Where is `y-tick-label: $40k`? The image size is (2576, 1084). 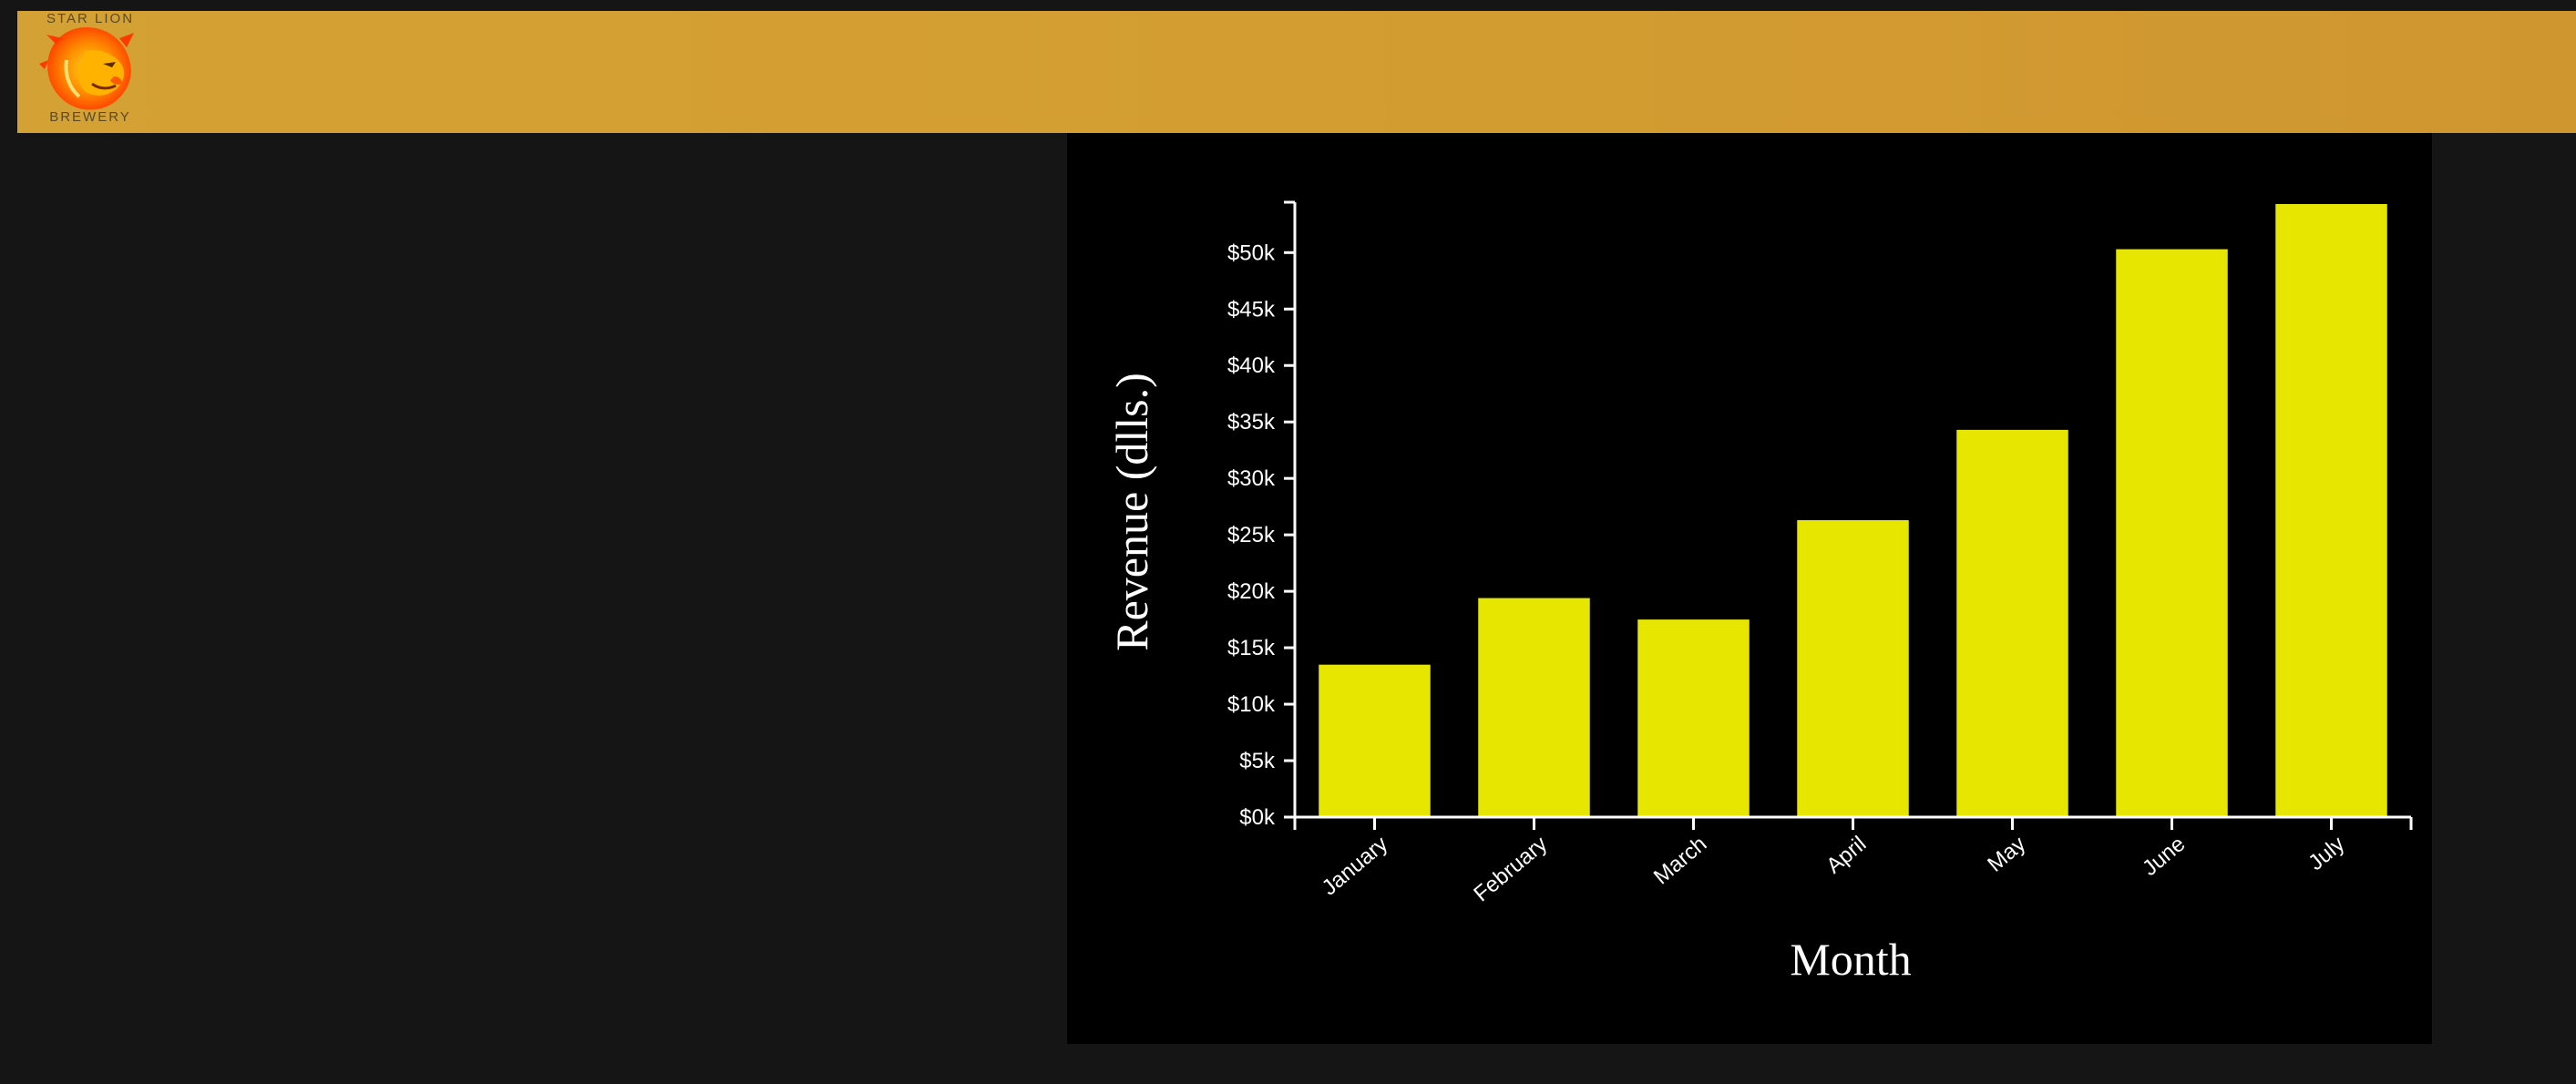 y-tick-label: $40k is located at coordinates (1252, 365).